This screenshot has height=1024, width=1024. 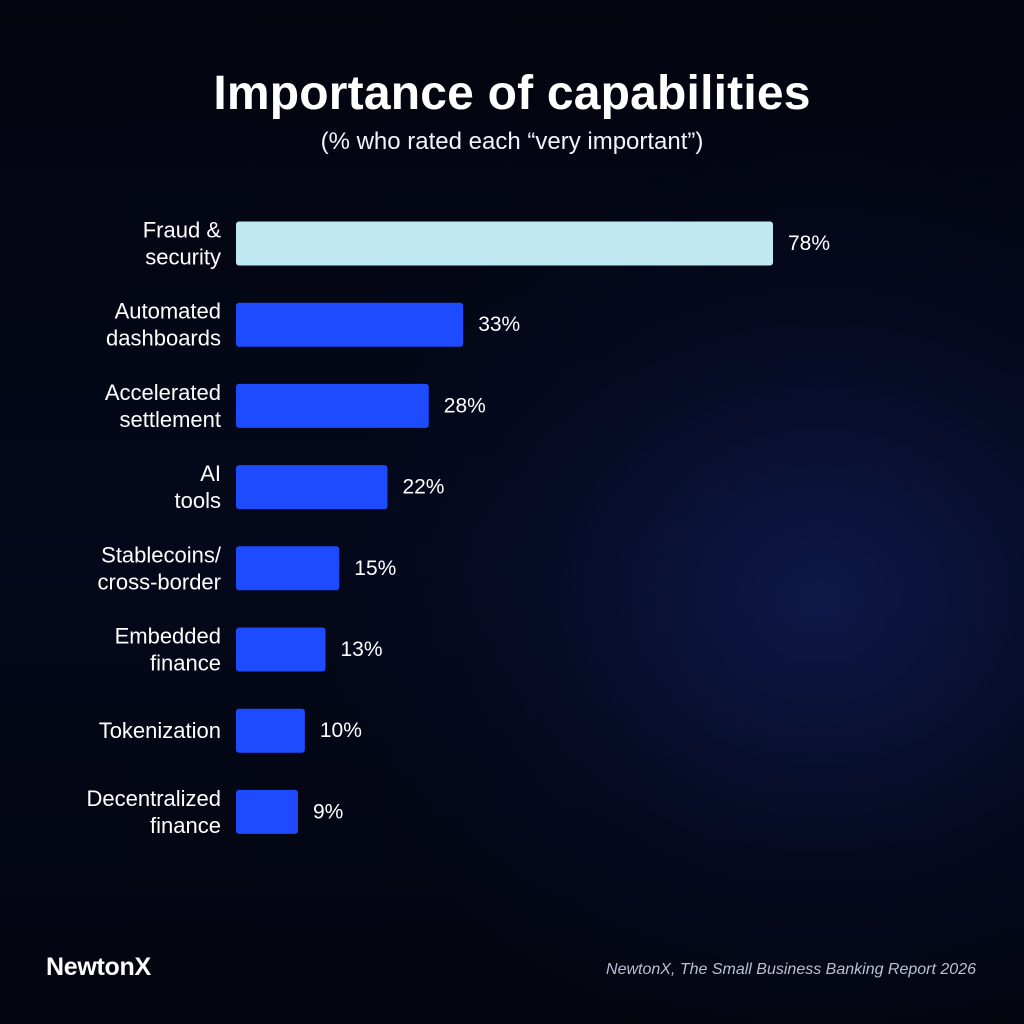 I want to click on value-label-5: 15%, so click(x=375, y=568).